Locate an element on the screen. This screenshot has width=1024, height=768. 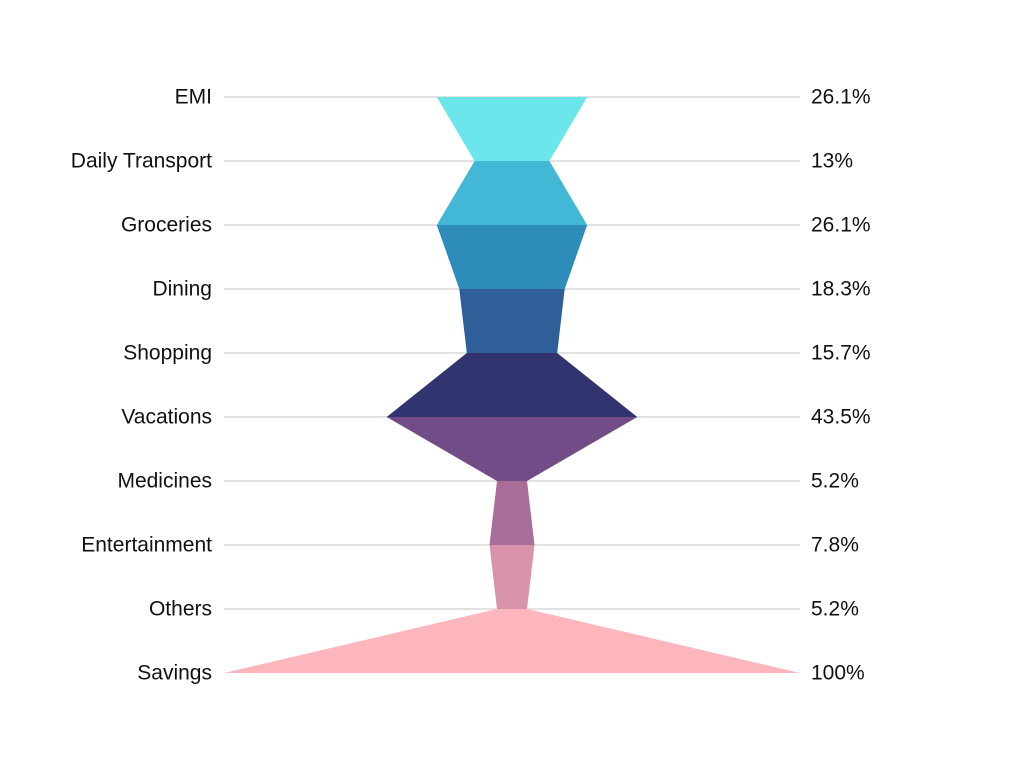
value-label: 18.3% is located at coordinates (841, 289).